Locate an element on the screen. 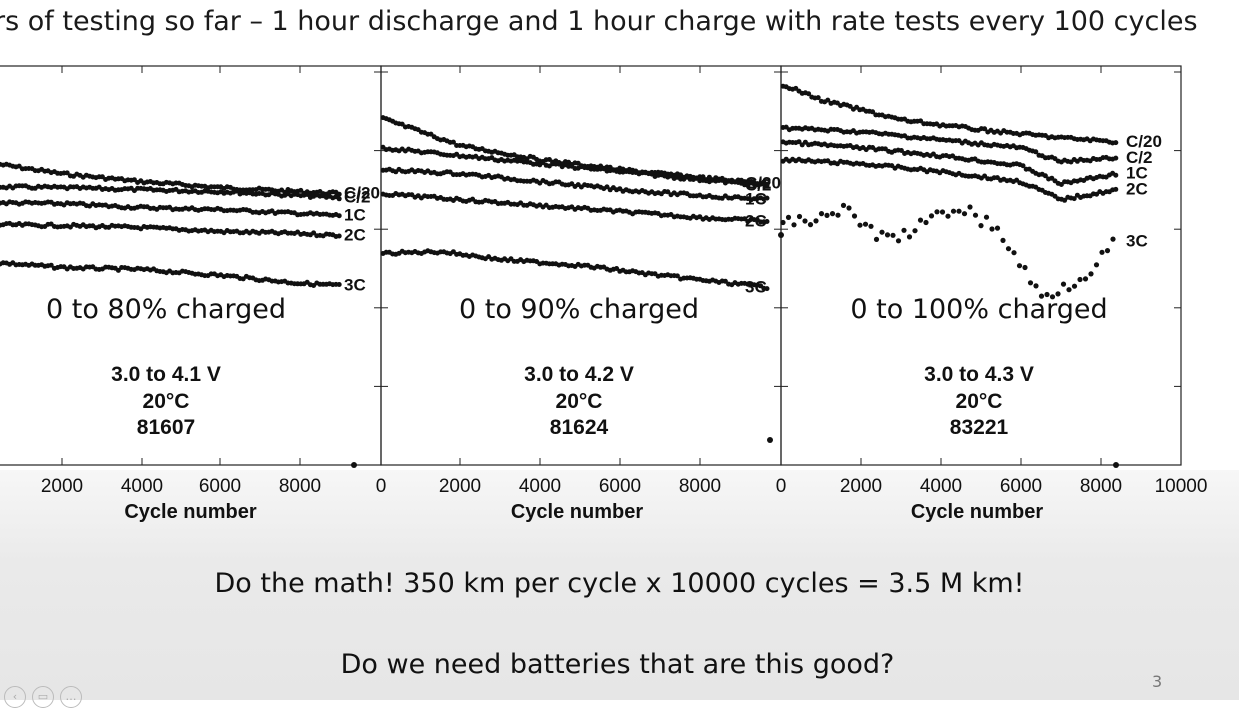  series-label: 1C is located at coordinates (1137, 173).